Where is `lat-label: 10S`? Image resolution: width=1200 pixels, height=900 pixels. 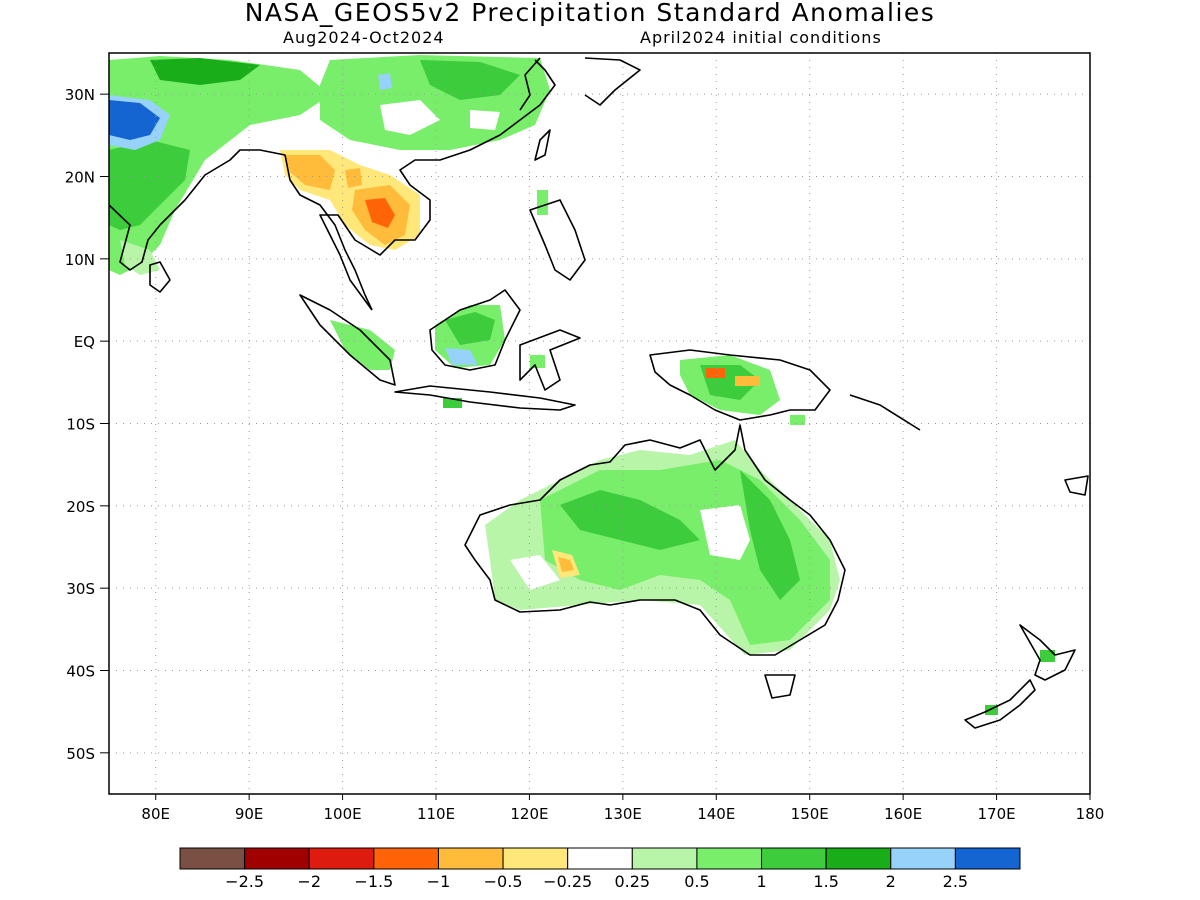
lat-label: 10S is located at coordinates (80, 425).